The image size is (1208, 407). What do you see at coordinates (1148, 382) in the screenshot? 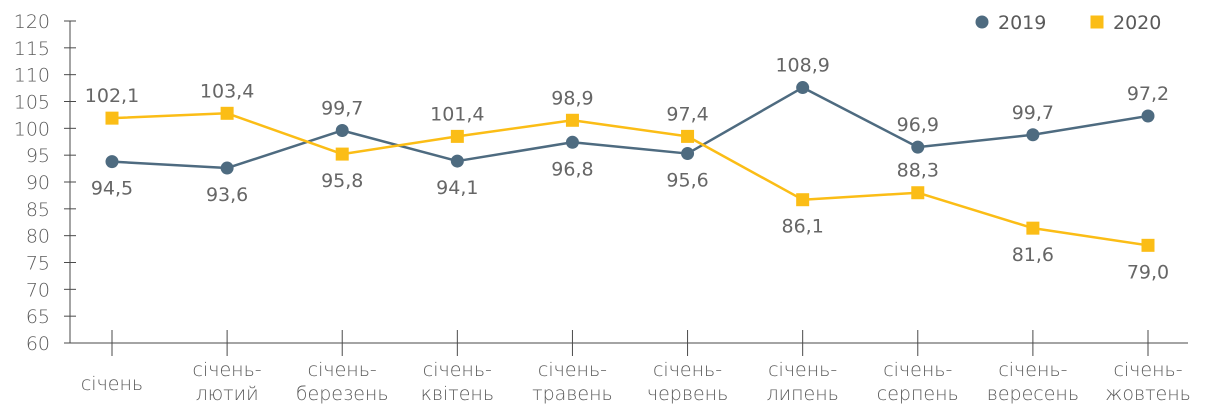
I see `x-tick-label: січень-жовтень` at bounding box center [1148, 382].